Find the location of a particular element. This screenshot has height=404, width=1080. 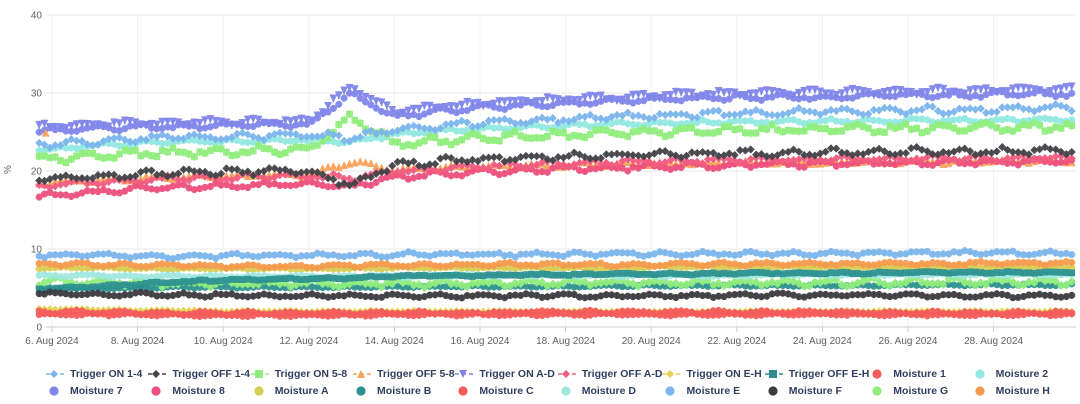

legend-item-moisture-8: Moisture 8 is located at coordinates (199, 391).